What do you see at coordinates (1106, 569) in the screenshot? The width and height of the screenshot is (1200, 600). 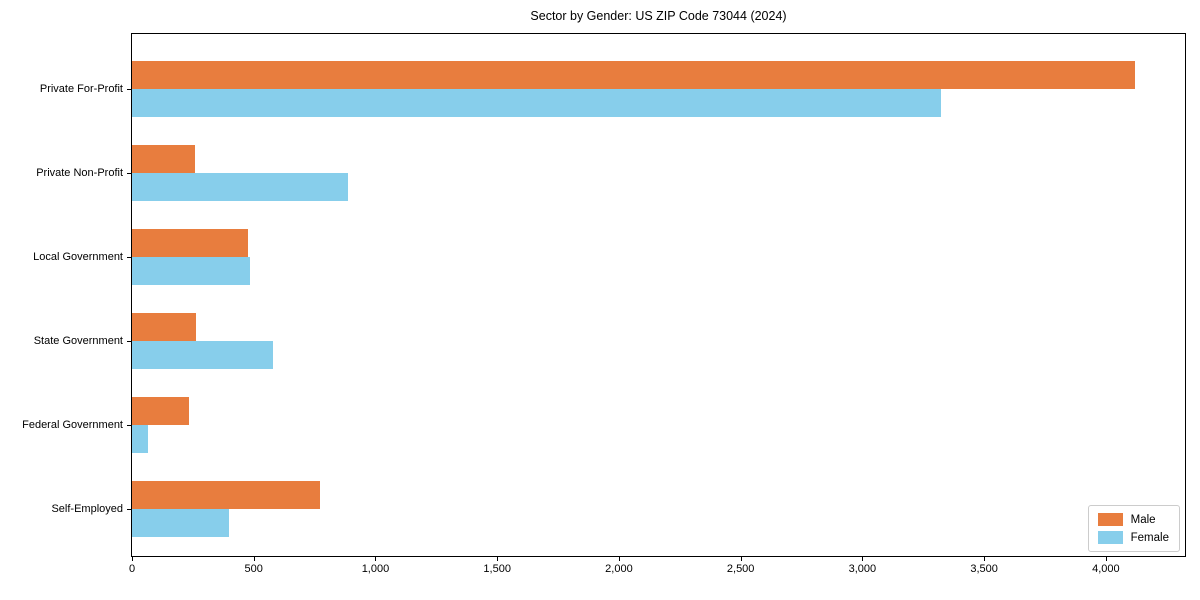 I see `xtick-label-4000: 4,000` at bounding box center [1106, 569].